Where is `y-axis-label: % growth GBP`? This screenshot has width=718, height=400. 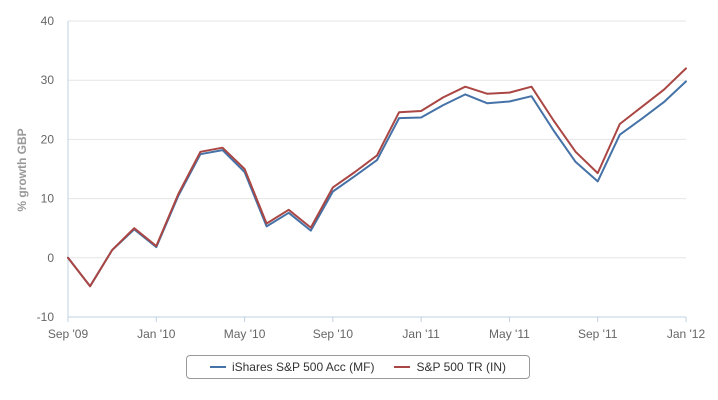
y-axis-label: % growth GBP is located at coordinates (22, 169).